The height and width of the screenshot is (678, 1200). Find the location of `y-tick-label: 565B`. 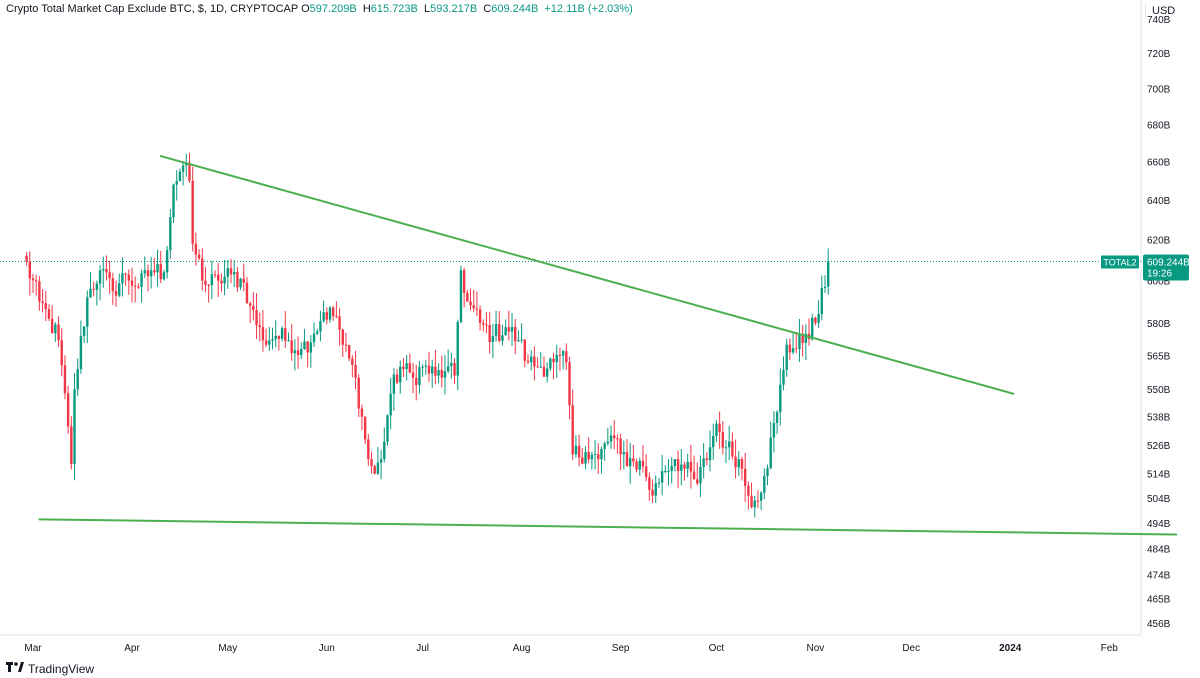

y-tick-label: 565B is located at coordinates (1159, 357).